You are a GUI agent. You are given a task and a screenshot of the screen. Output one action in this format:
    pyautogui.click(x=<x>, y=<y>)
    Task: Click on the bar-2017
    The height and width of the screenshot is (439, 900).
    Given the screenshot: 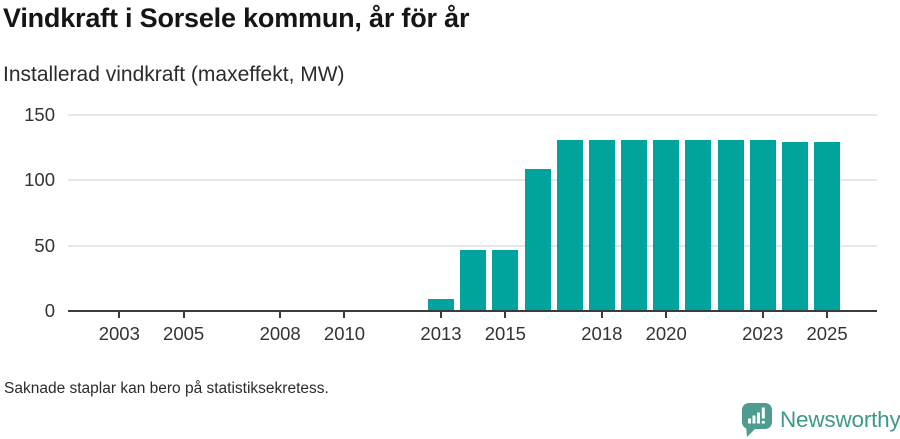 What is the action you would take?
    pyautogui.click(x=569, y=225)
    